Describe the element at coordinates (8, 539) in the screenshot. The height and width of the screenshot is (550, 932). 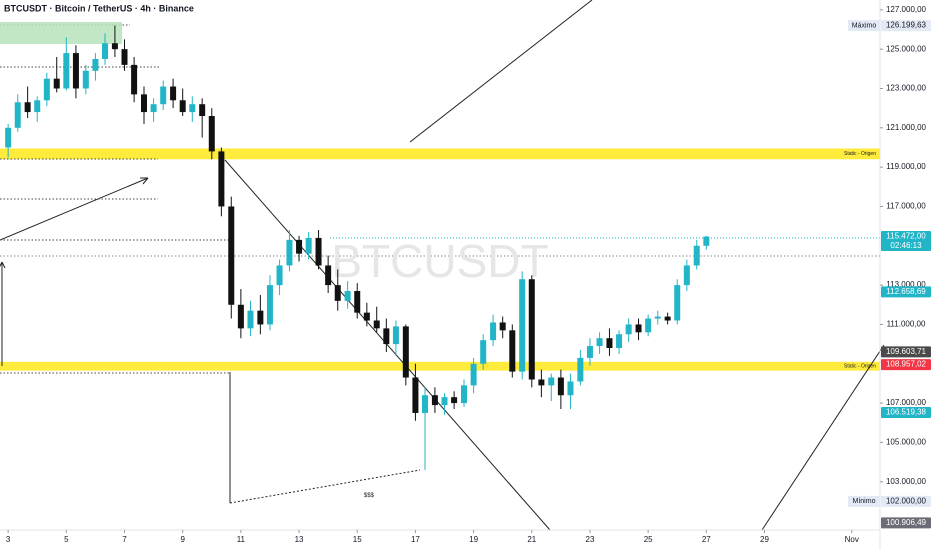
I see `x-tick-label: 3` at that location.